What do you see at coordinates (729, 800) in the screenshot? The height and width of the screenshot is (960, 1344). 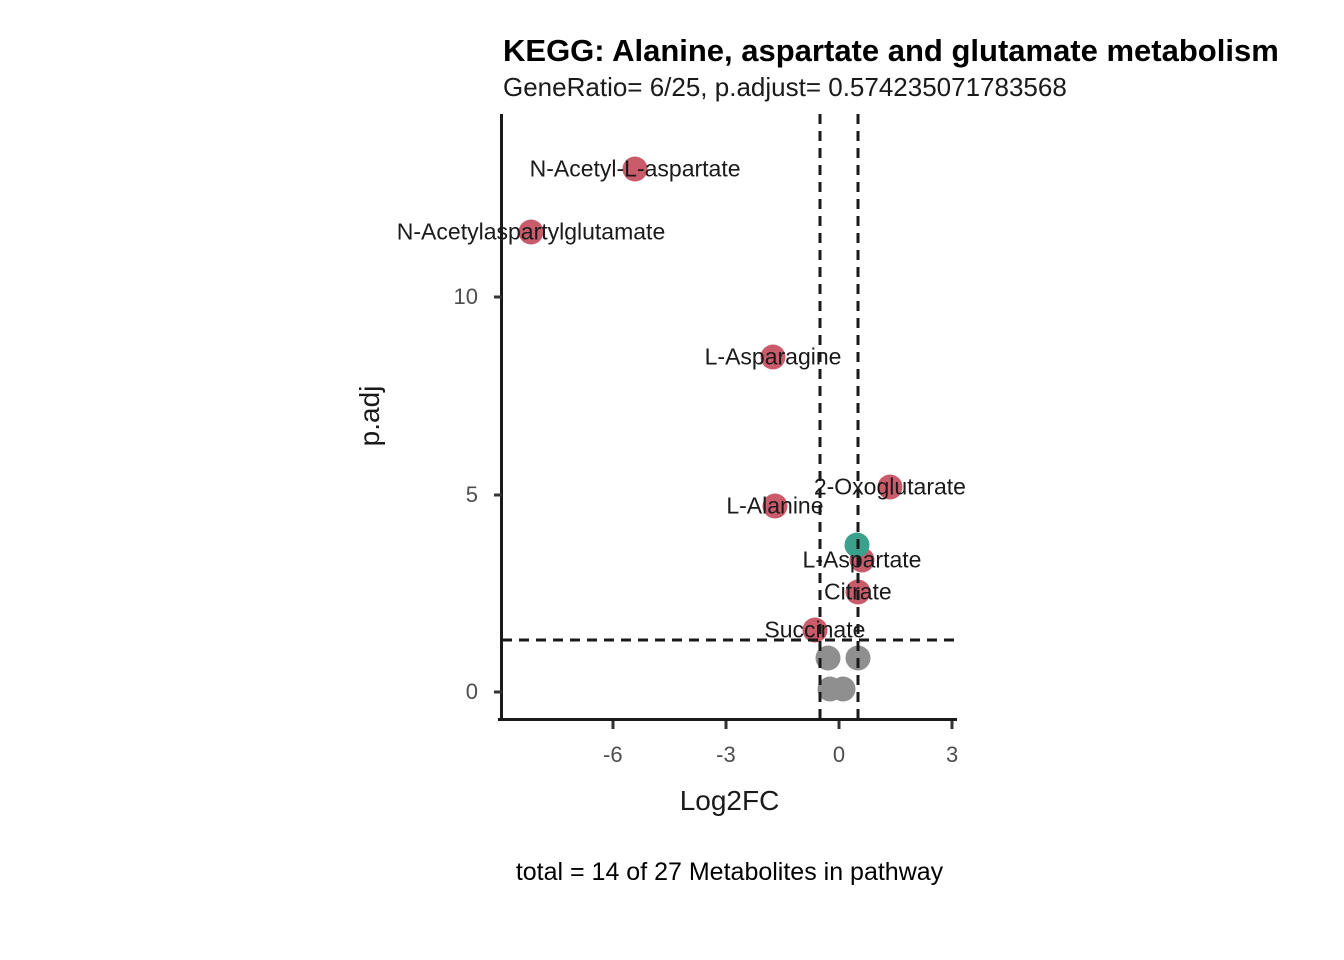 I see `x-axis-title: Log2FC` at bounding box center [729, 800].